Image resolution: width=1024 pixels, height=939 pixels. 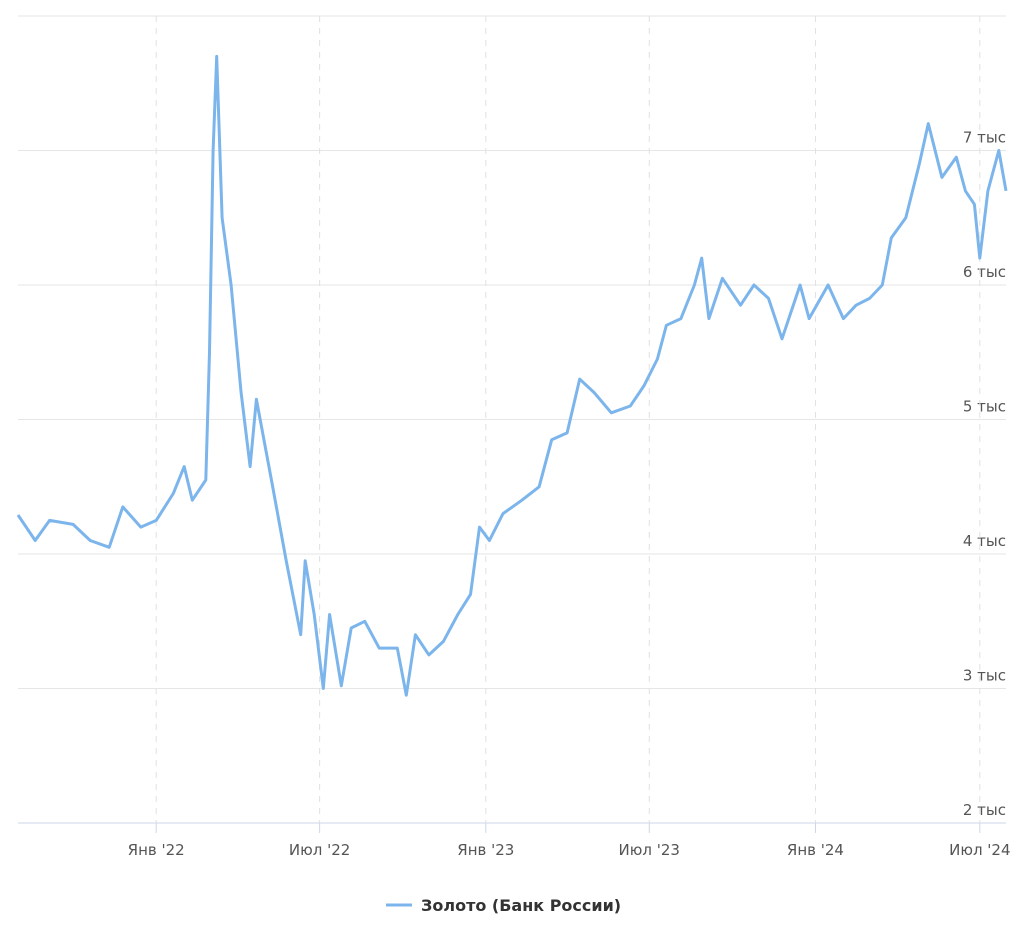 What do you see at coordinates (984, 272) in the screenshot?
I see `y-tick-label: 6 тыс` at bounding box center [984, 272].